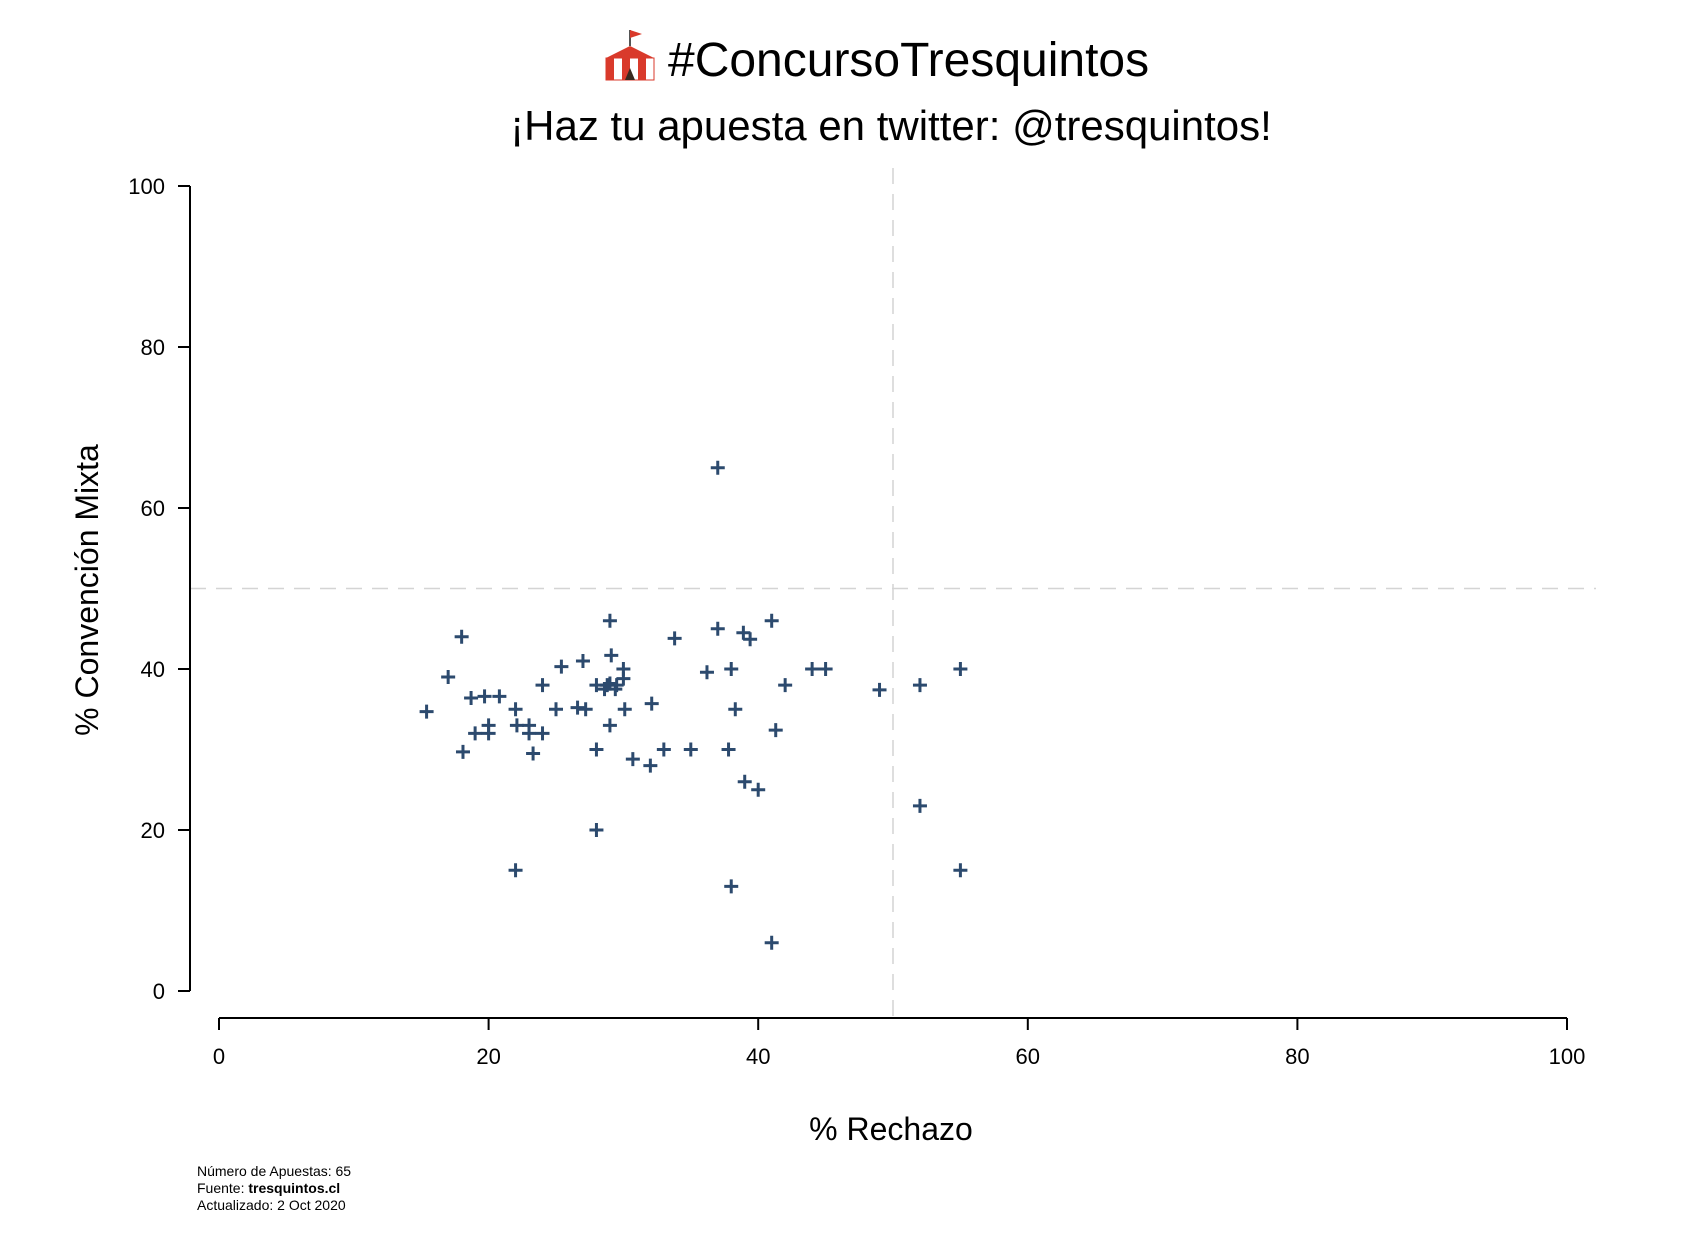  Describe the element at coordinates (294, 1188) in the screenshot. I see `source-name: tresquintos.cl` at that location.